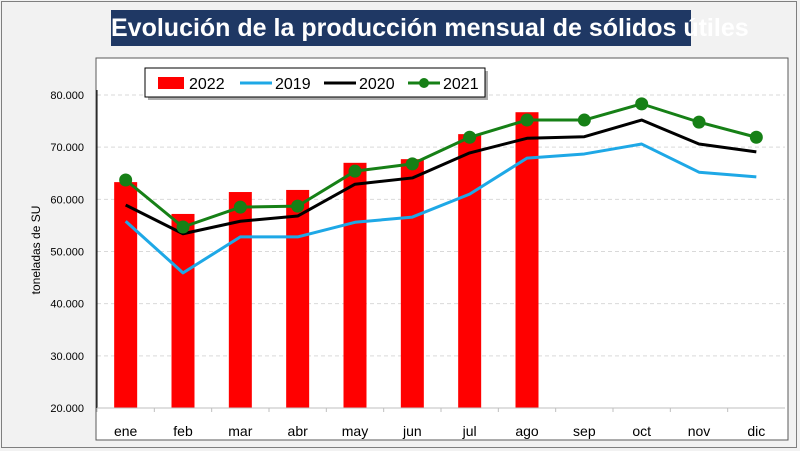  Describe the element at coordinates (293, 84) in the screenshot. I see `legend-label-2019: 2019` at that location.